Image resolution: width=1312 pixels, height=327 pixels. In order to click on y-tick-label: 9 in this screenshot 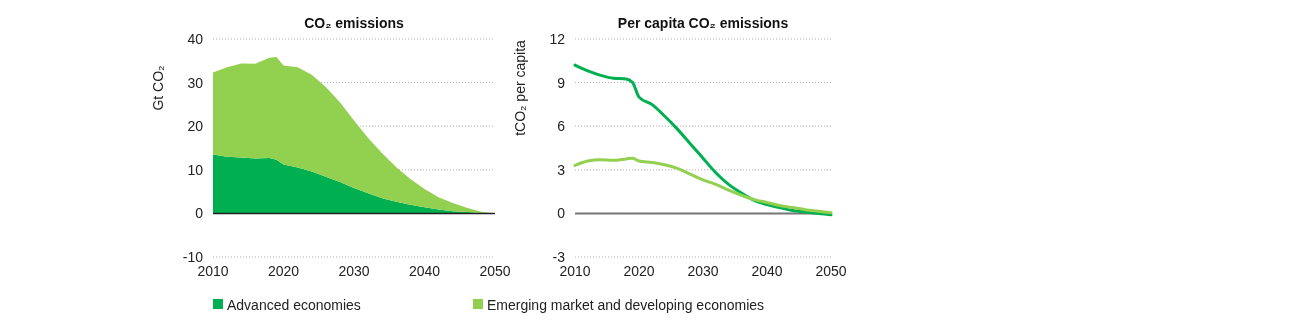, I will do `click(561, 82)`.